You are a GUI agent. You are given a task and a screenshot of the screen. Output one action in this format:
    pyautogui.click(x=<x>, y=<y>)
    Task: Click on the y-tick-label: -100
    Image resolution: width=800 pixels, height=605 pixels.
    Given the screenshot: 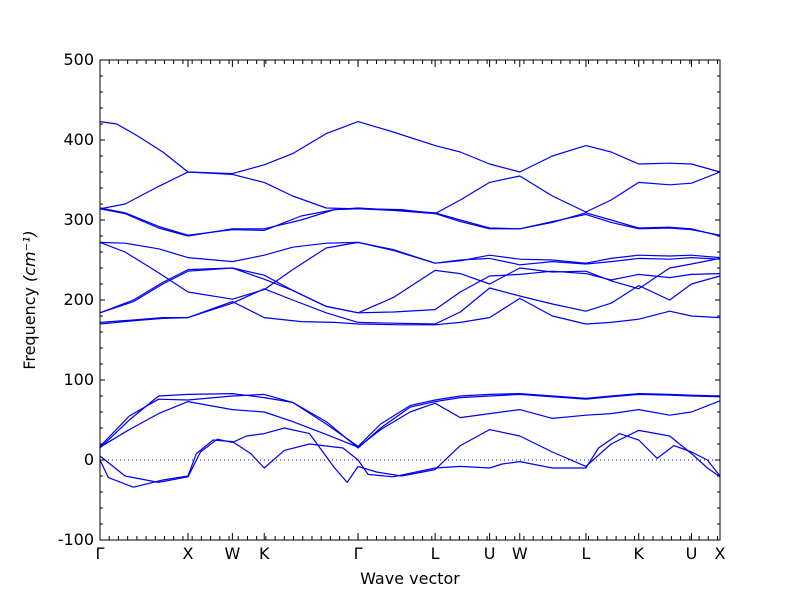 What is the action you would take?
    pyautogui.click(x=76, y=539)
    